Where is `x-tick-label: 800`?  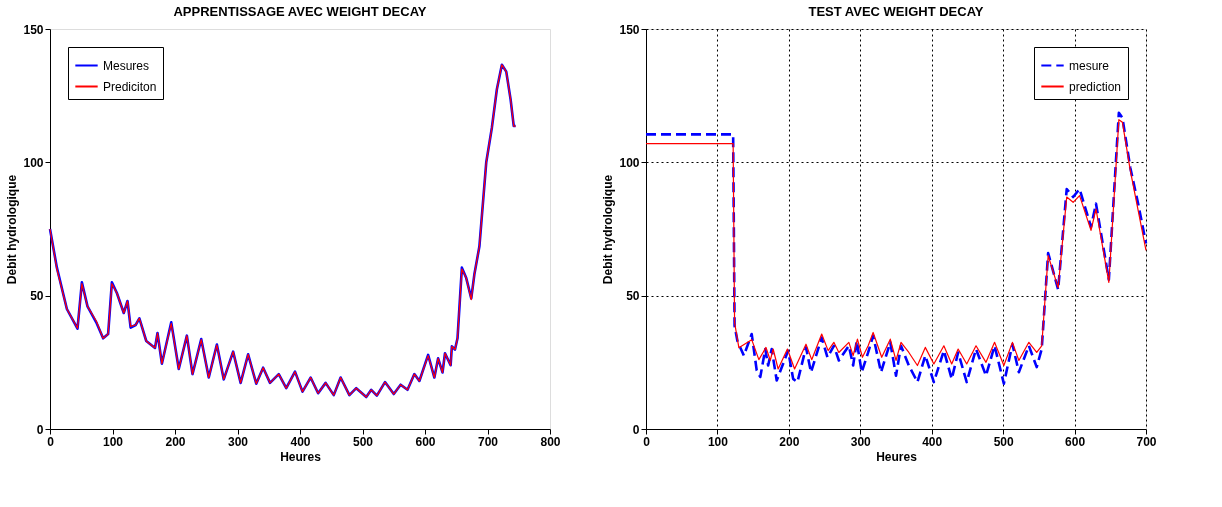 x-tick-label: 800 is located at coordinates (550, 441).